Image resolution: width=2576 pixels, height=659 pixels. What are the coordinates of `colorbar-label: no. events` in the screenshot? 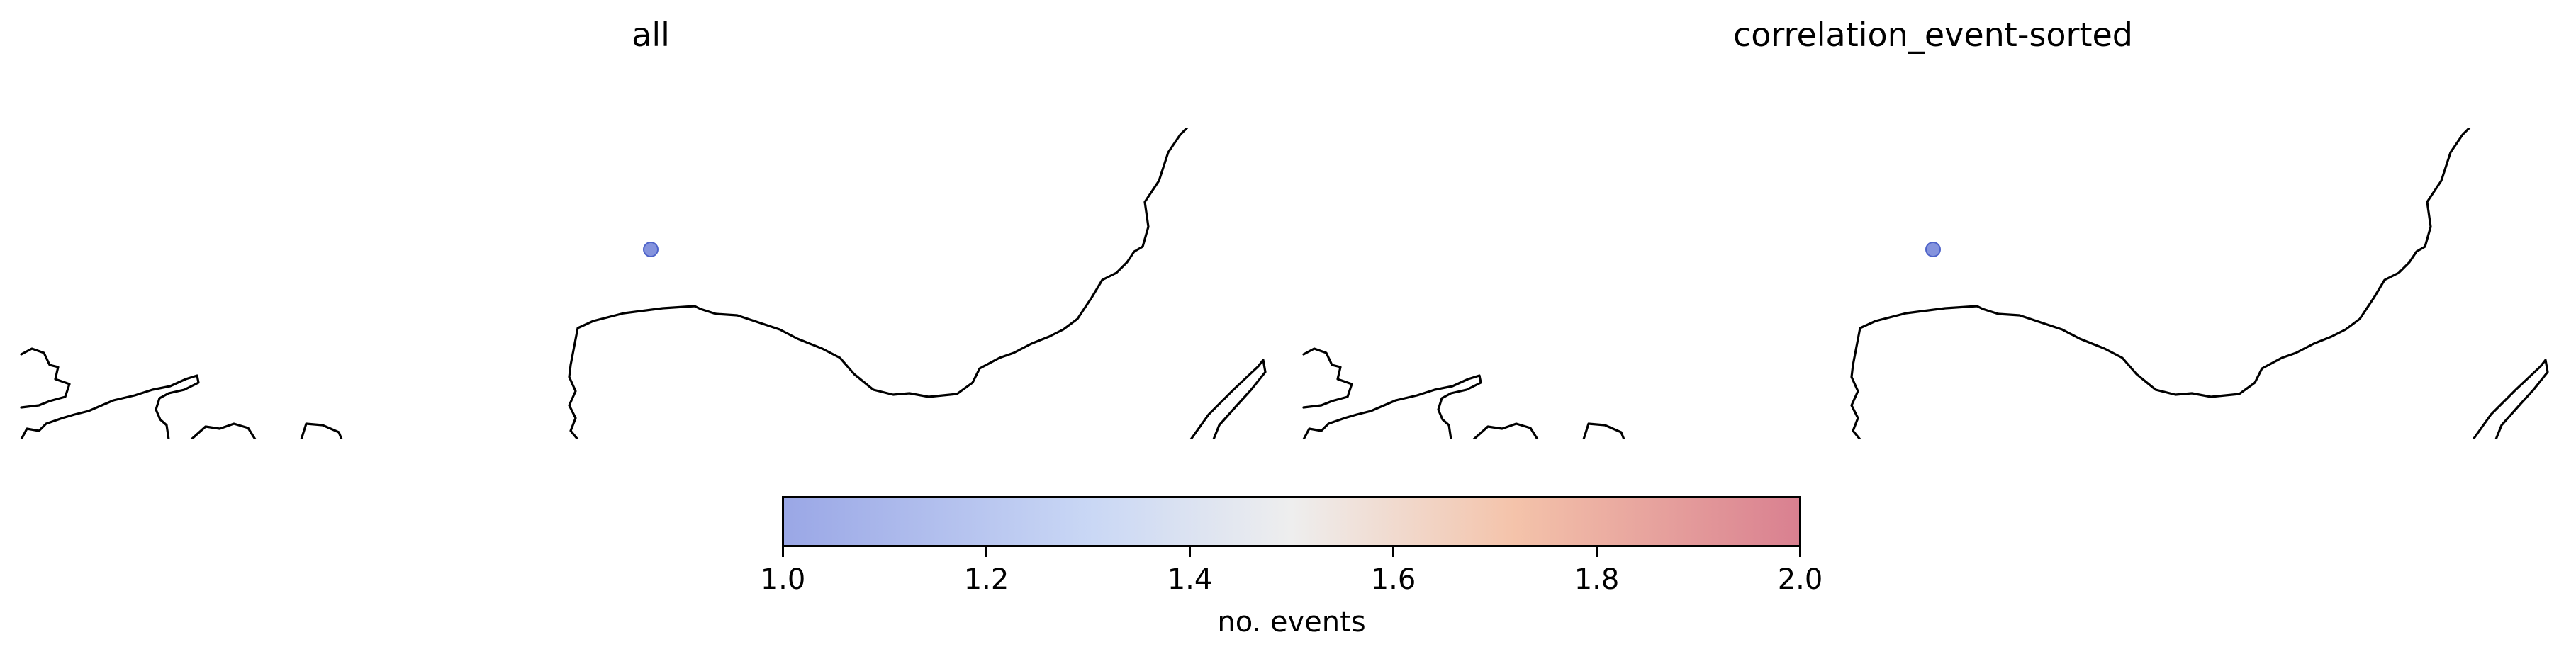 It's located at (1292, 622).